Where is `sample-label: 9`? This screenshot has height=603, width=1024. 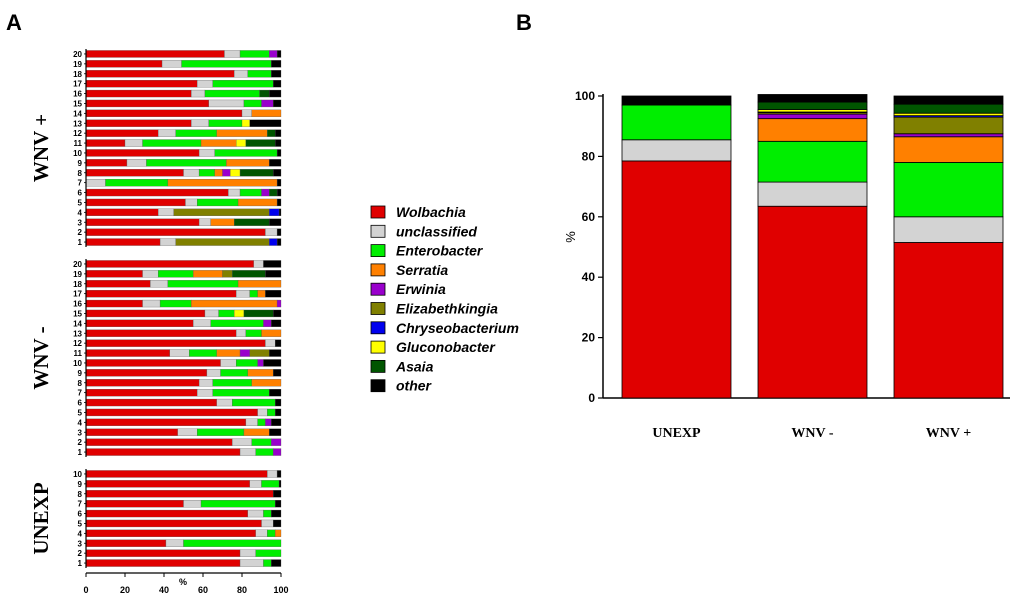
sample-label: 9 is located at coordinates (80, 484).